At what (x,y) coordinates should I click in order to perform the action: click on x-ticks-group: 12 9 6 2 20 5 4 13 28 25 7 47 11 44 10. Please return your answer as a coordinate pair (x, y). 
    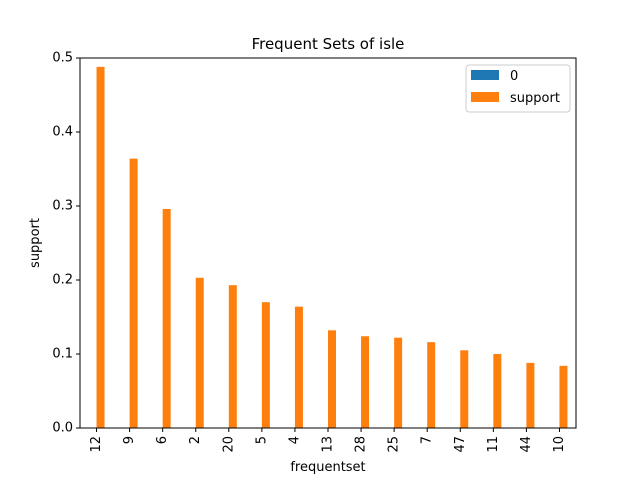
    Looking at the image, I should click on (328, 440).